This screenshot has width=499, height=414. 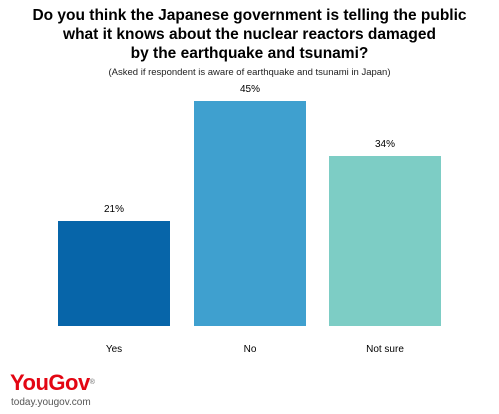 I want to click on title-line-3: by the earthquake and tsunami?, so click(x=249, y=53).